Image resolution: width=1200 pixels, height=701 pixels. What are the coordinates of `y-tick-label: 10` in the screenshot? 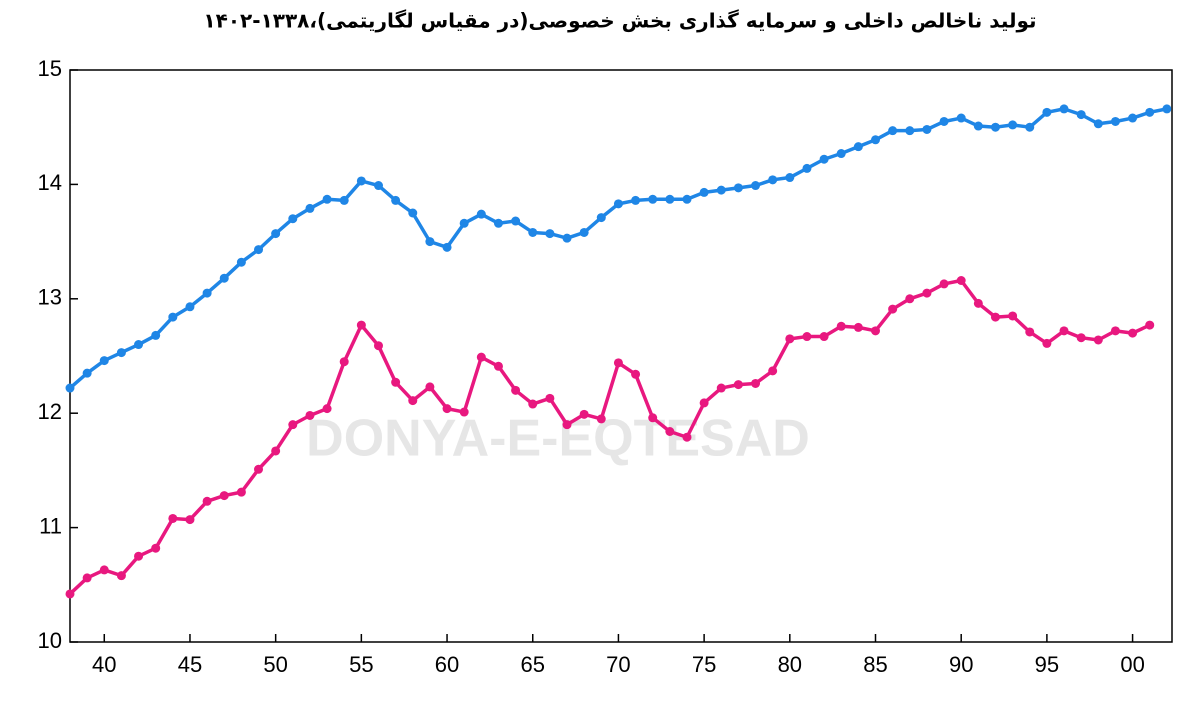 It's located at (50, 640).